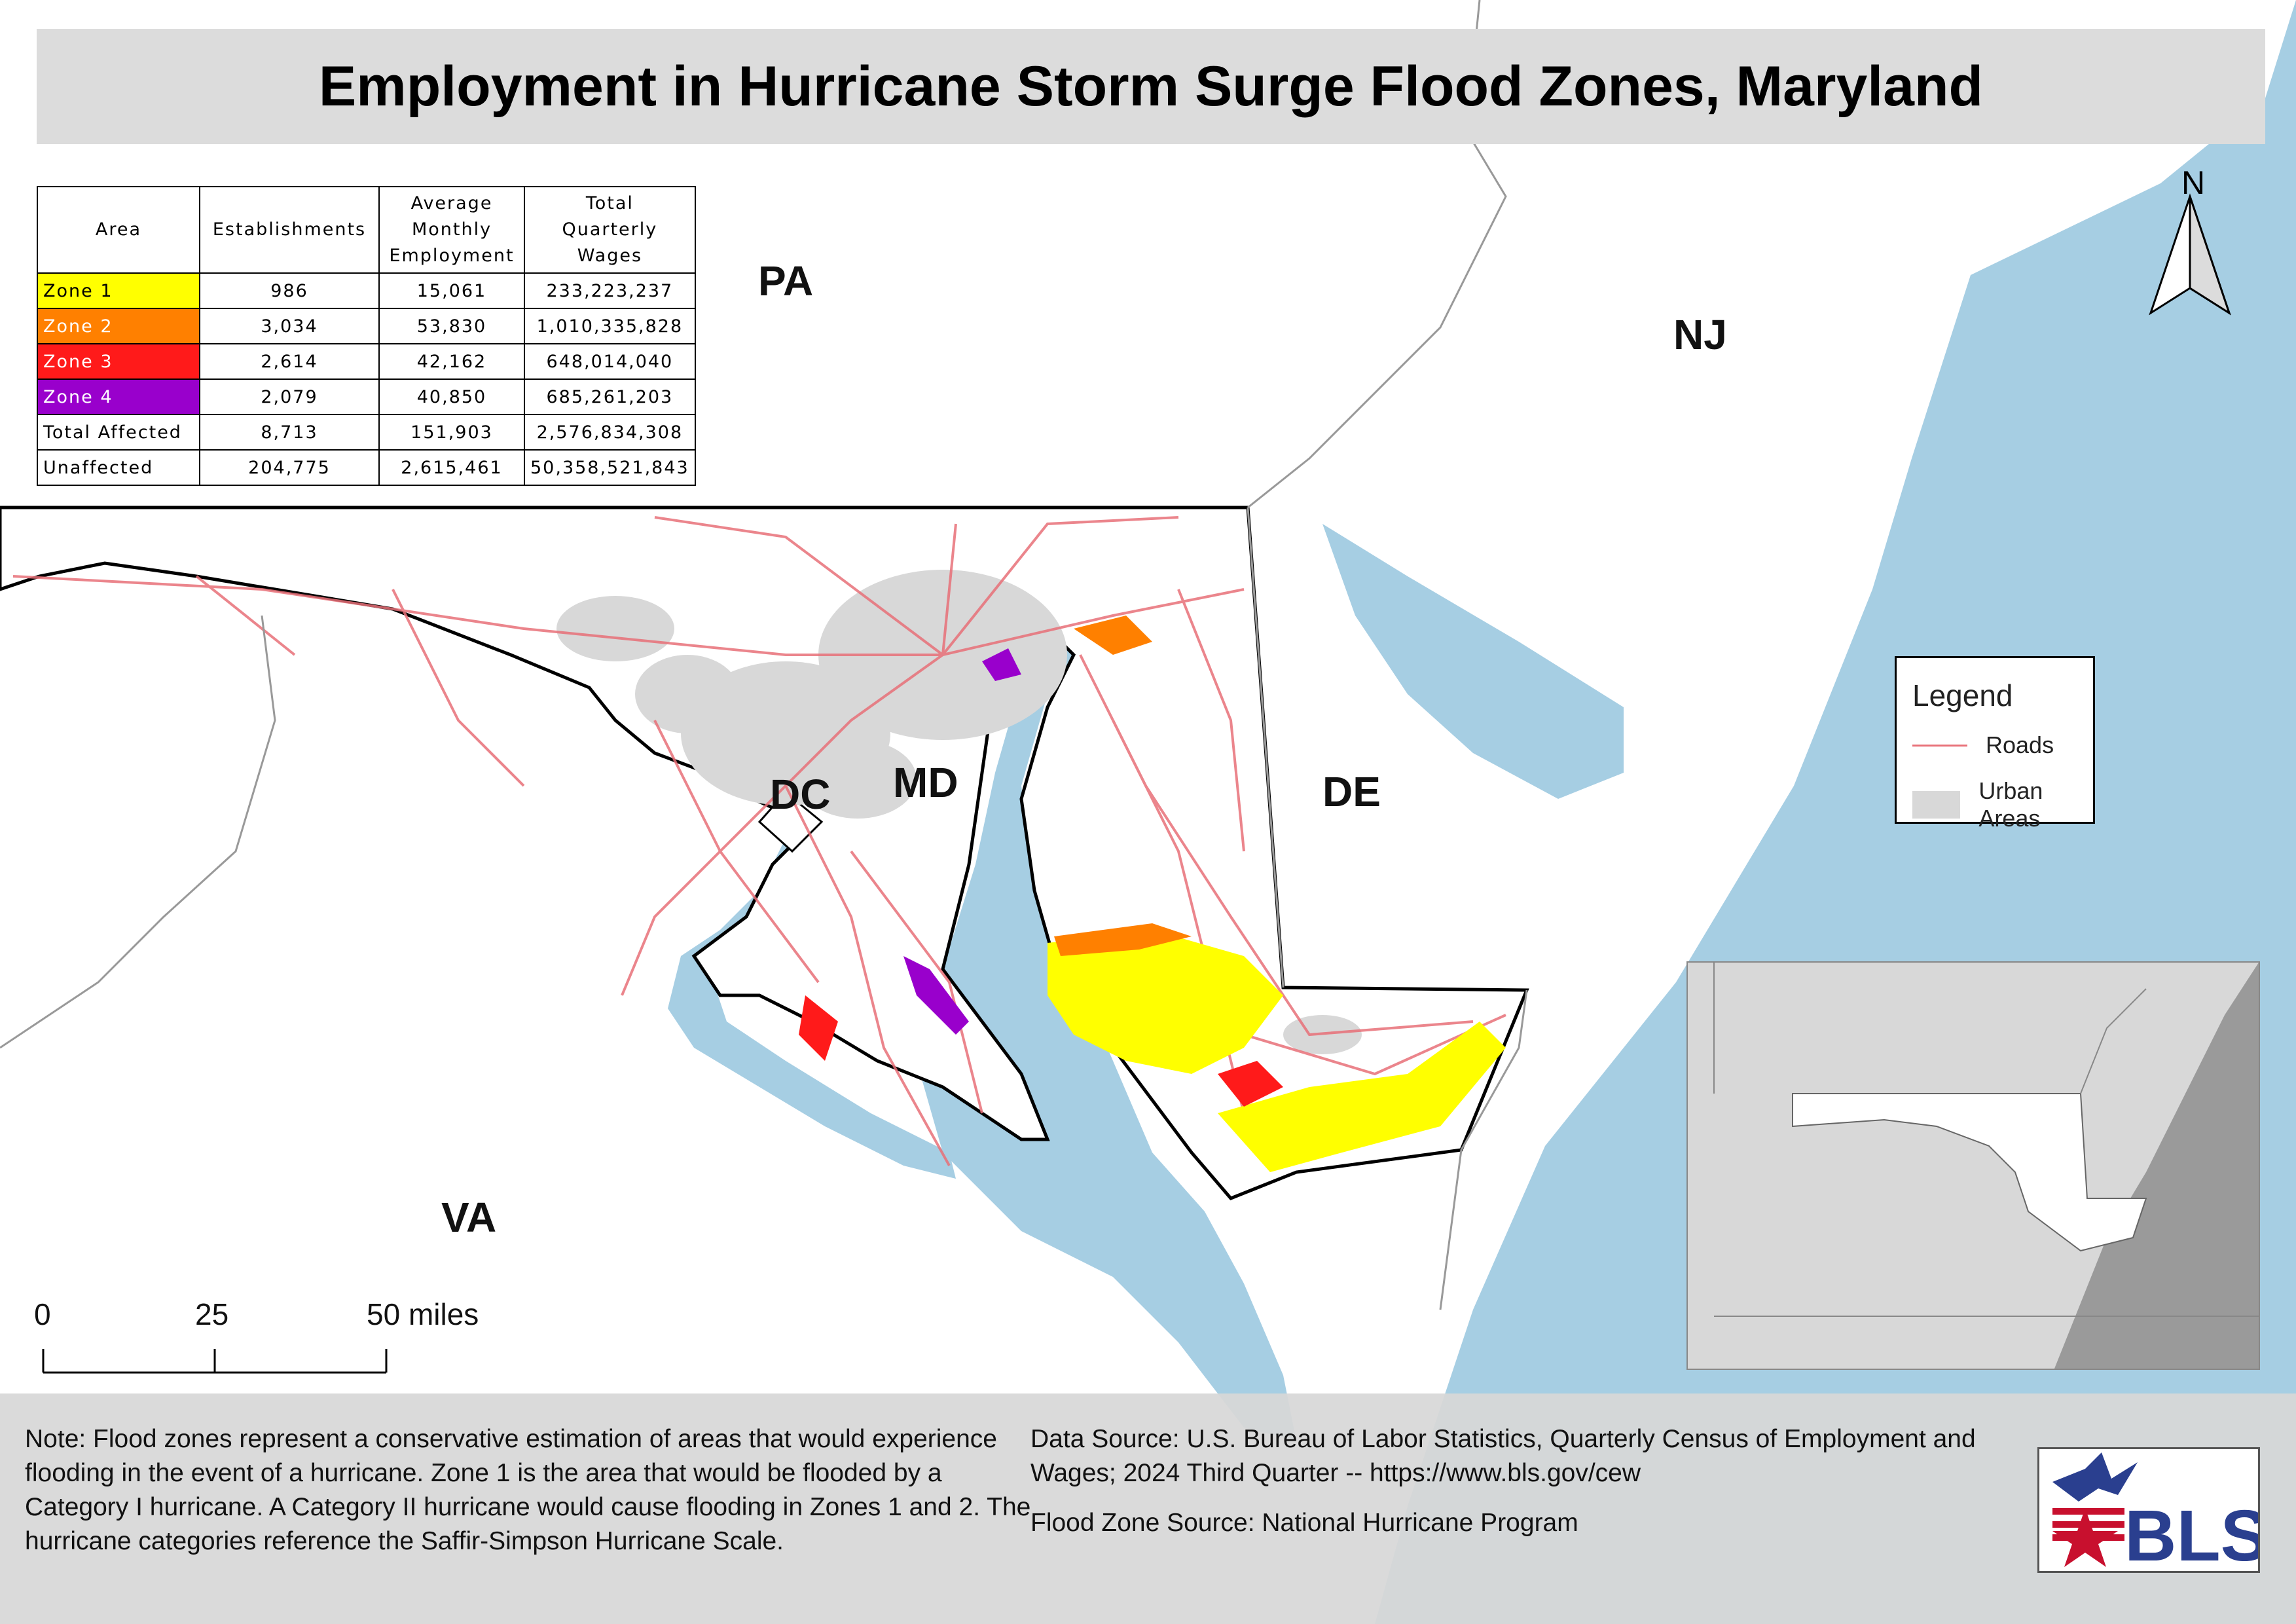 This screenshot has height=1624, width=2296. What do you see at coordinates (289, 230) in the screenshot?
I see `header-establishments: Establishments` at bounding box center [289, 230].